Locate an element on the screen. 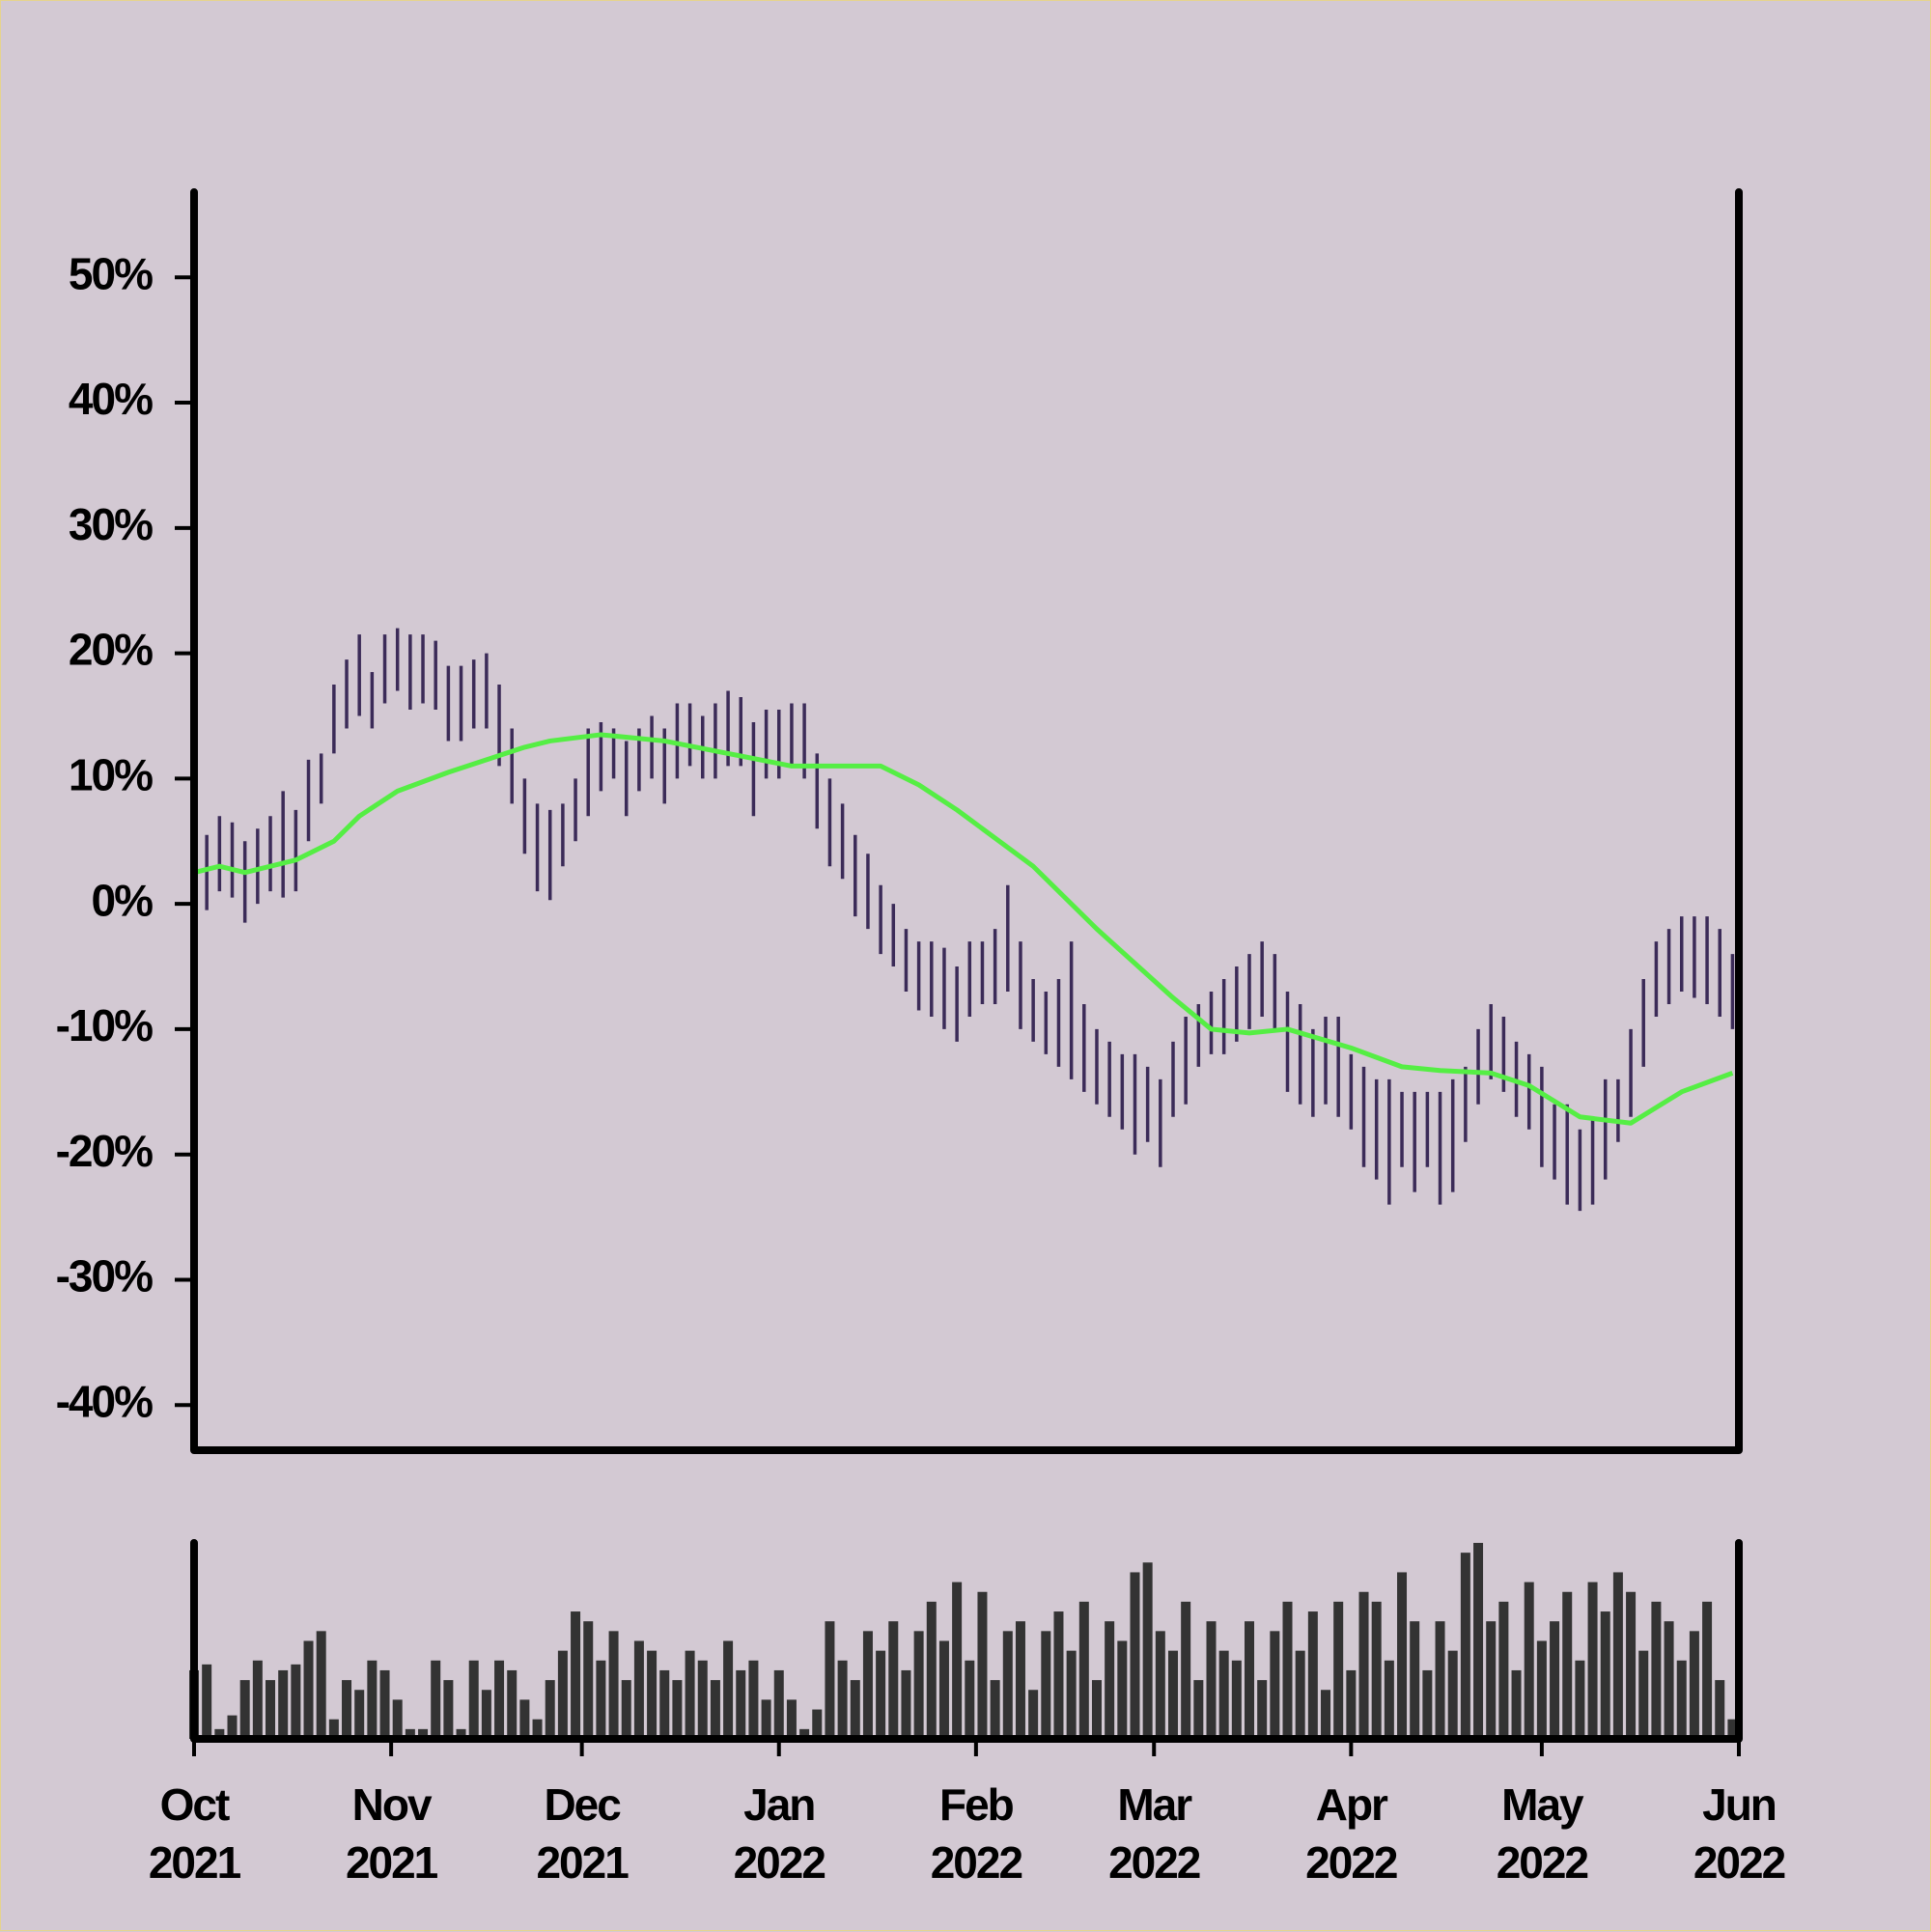 The width and height of the screenshot is (1931, 1932). y-tick-label: -10% is located at coordinates (104, 1025).